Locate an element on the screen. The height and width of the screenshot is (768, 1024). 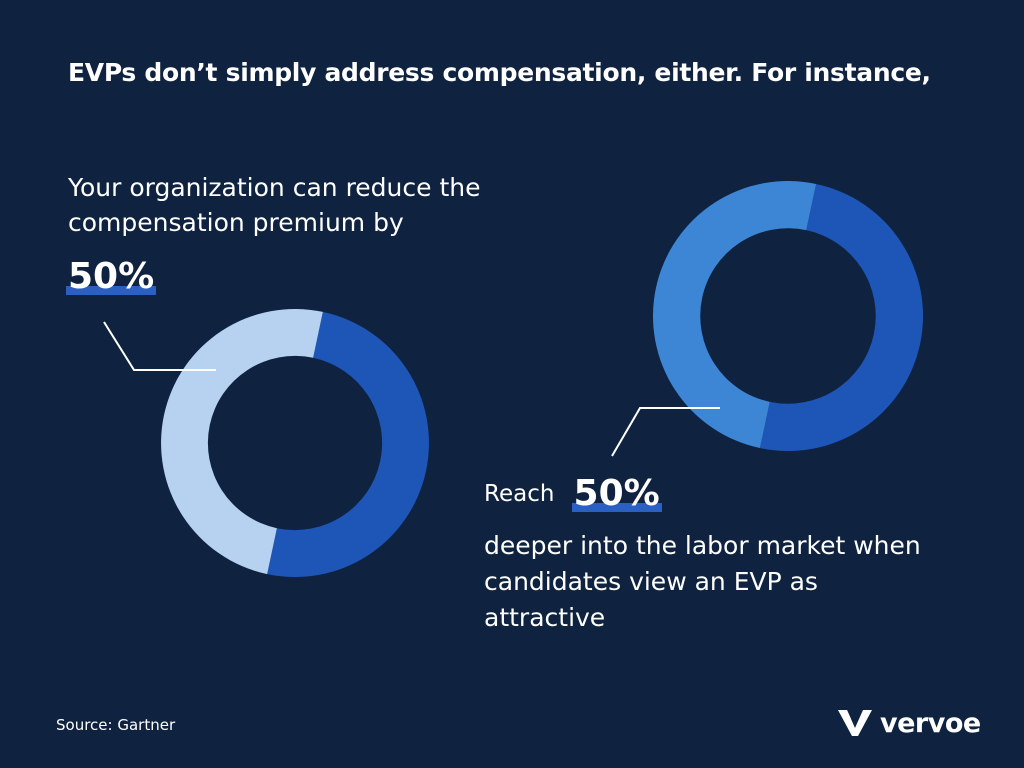
stat-right-header: Reach 50% is located at coordinates (573, 493).